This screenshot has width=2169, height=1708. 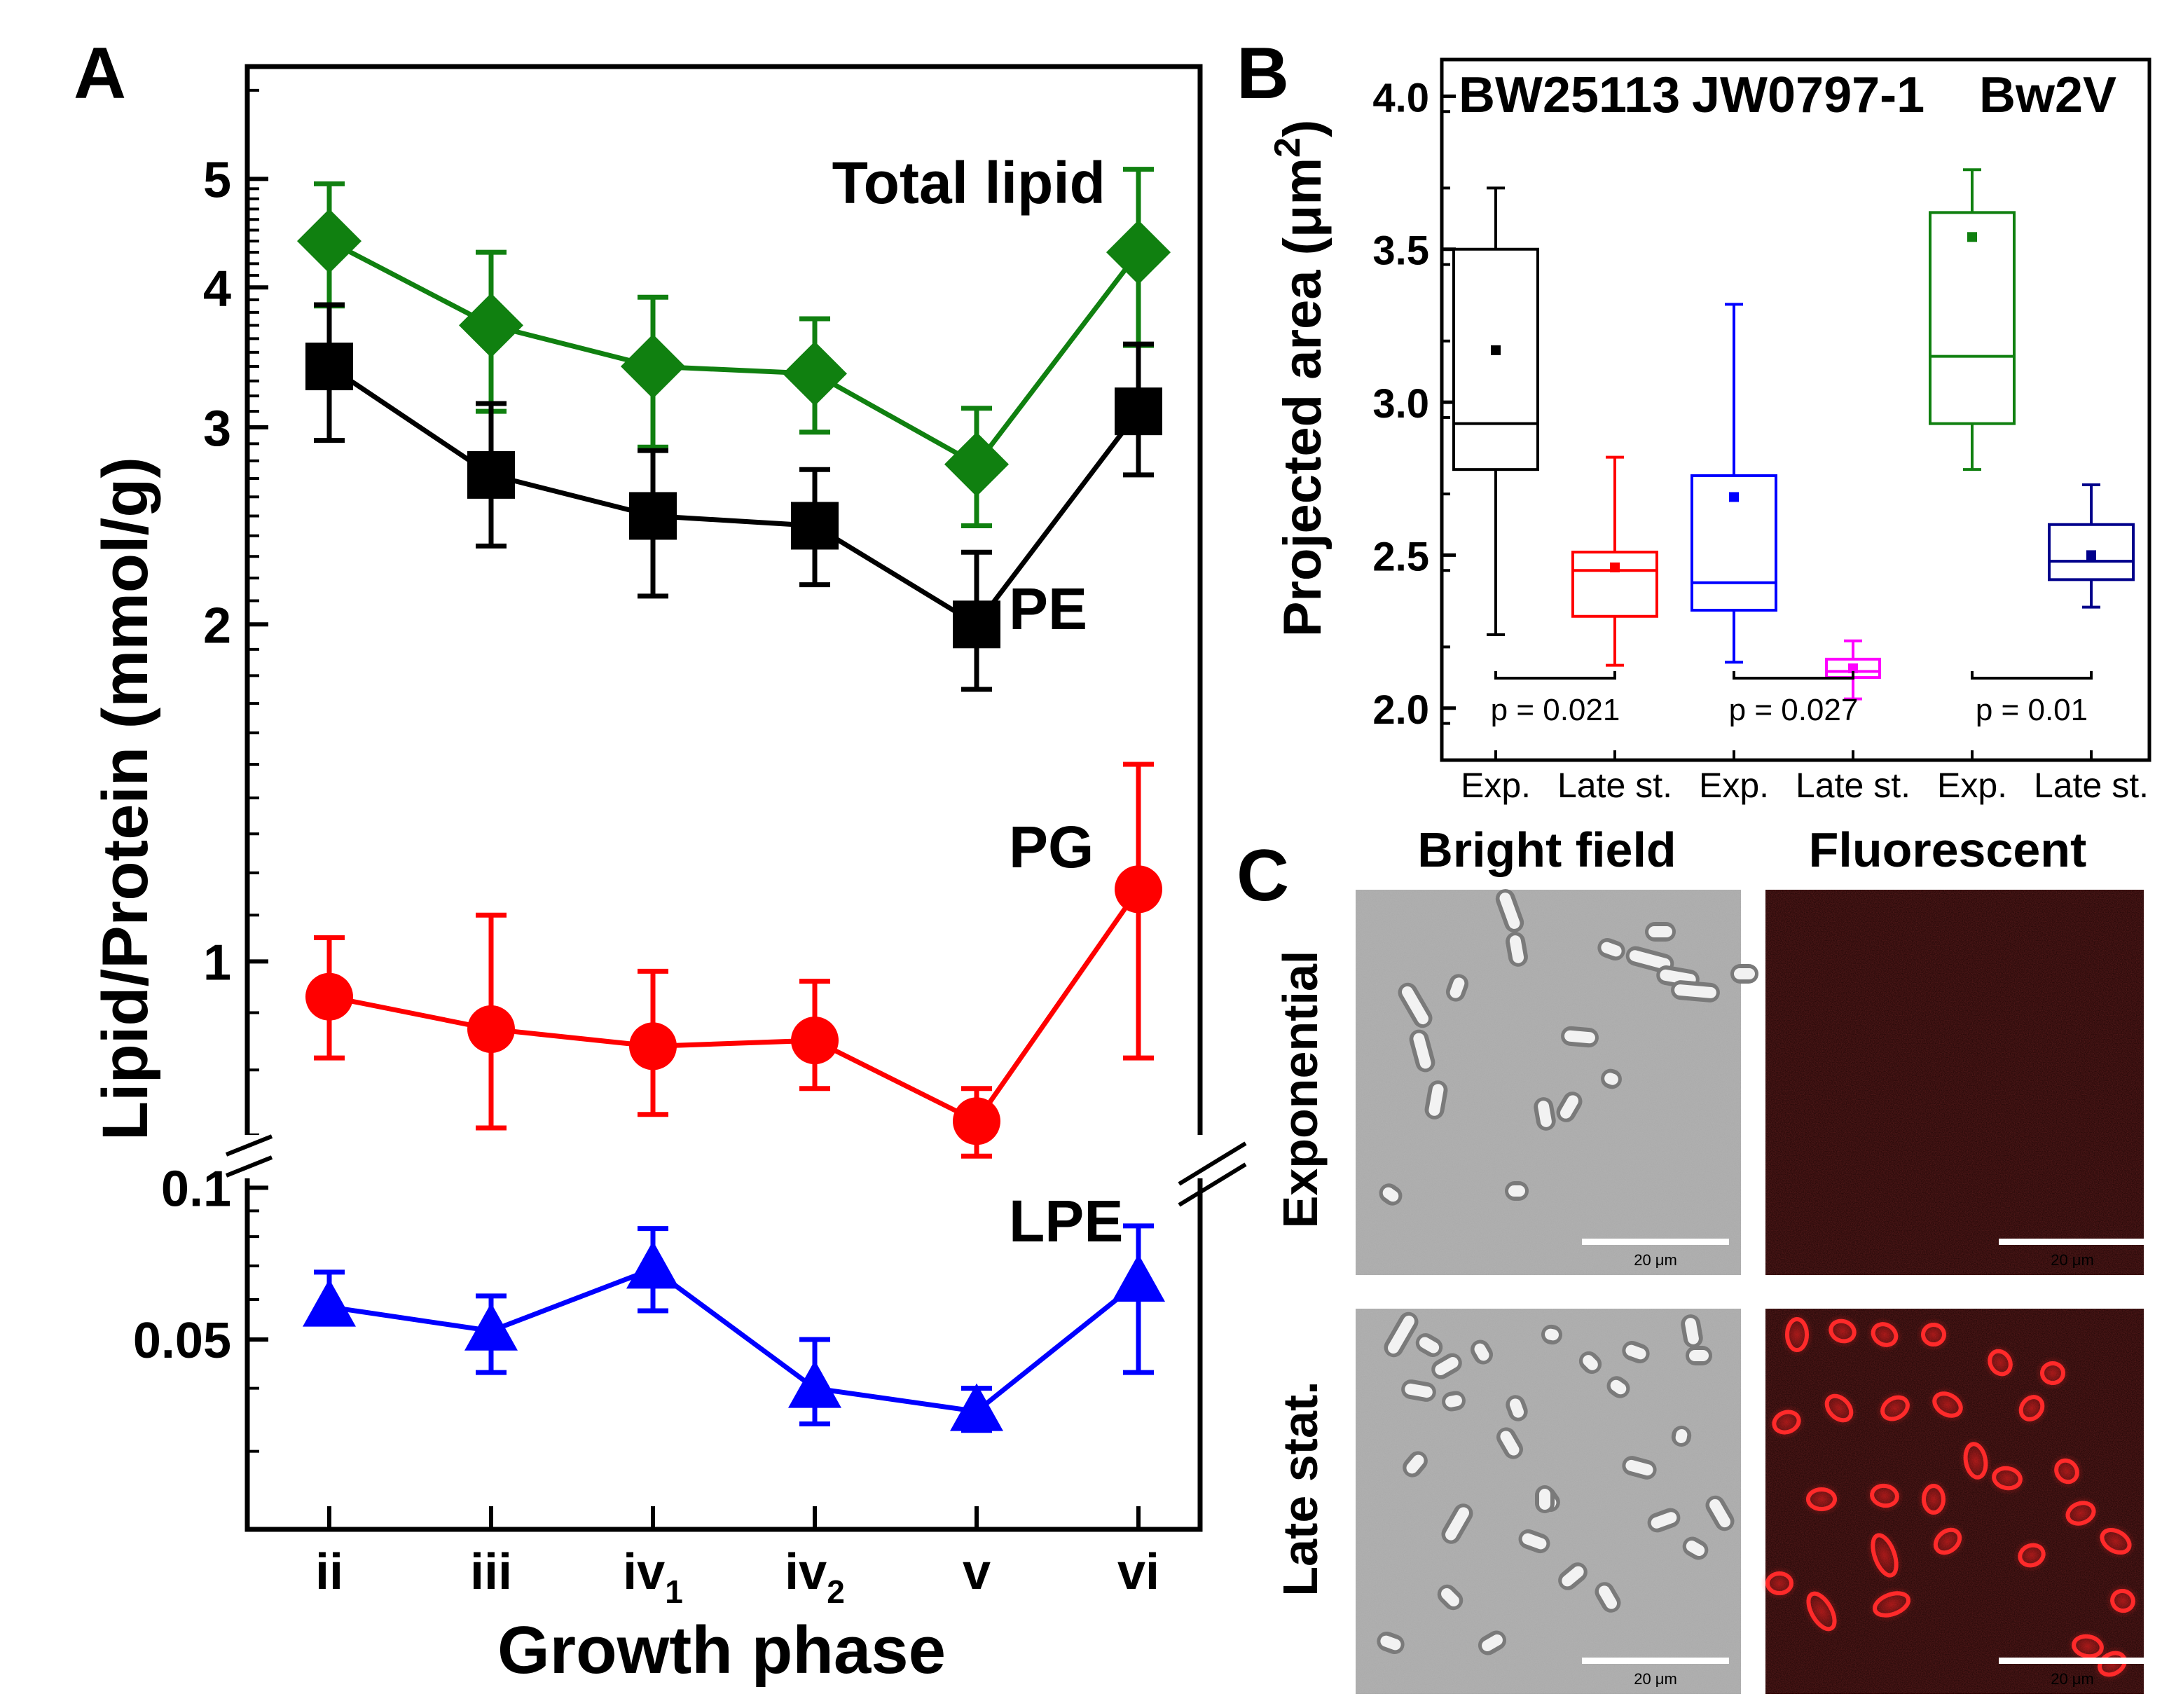 I want to click on label-pe: PE, so click(x=1048, y=609).